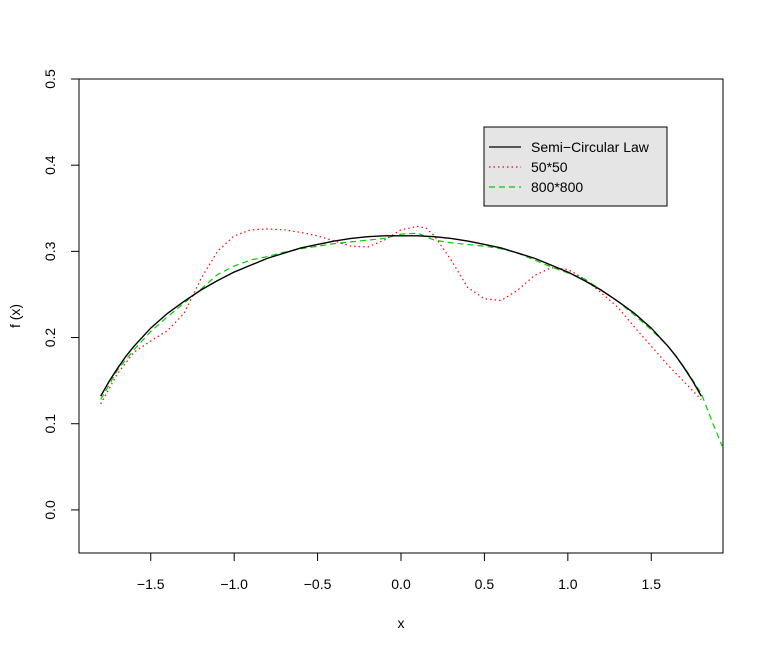 This screenshot has height=654, width=763. What do you see at coordinates (50, 251) in the screenshot?
I see `y-tick-label: 0.3` at bounding box center [50, 251].